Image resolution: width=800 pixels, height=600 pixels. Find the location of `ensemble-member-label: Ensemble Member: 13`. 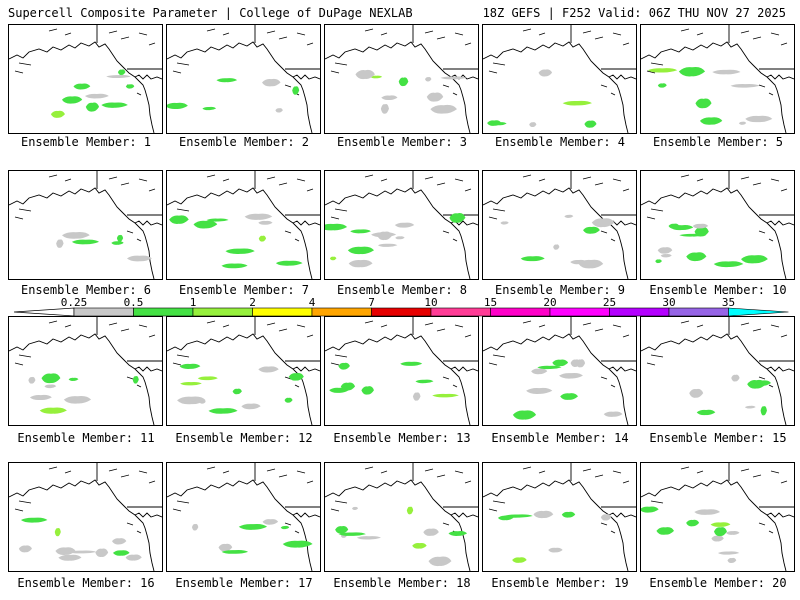

ensemble-member-label: Ensemble Member: 13 is located at coordinates (402, 438).